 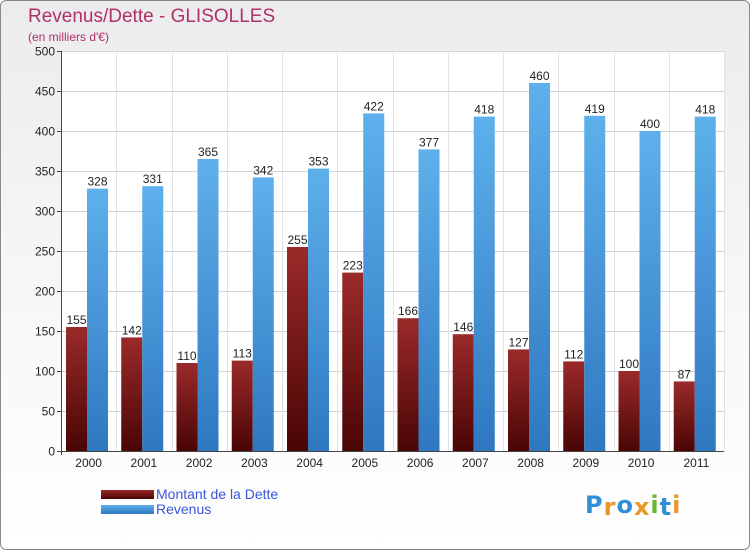 What do you see at coordinates (45, 292) in the screenshot?
I see `y-tick-label: 200` at bounding box center [45, 292].